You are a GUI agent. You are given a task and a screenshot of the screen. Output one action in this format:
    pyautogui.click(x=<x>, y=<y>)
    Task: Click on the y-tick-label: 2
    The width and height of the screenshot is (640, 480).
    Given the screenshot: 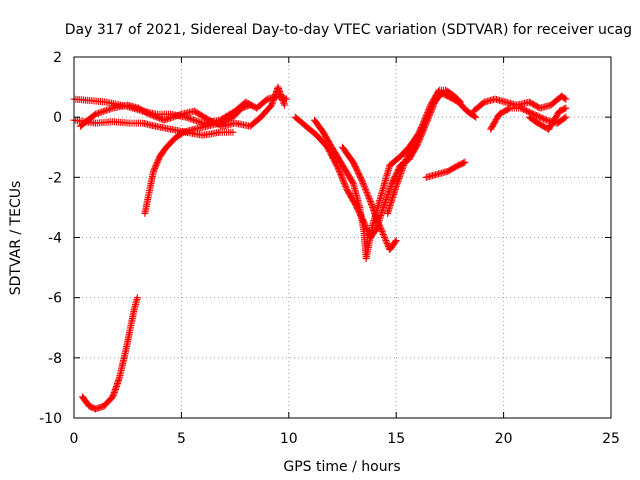 What is the action you would take?
    pyautogui.click(x=57, y=58)
    